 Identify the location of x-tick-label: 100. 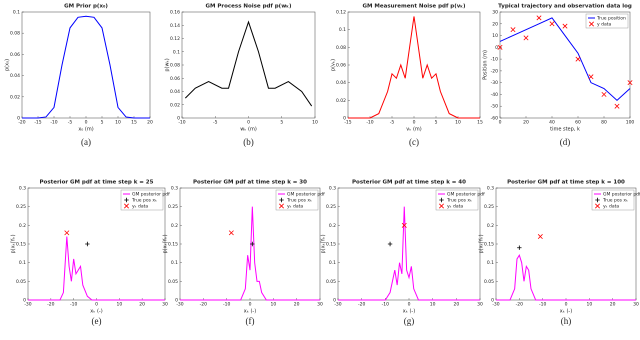
(630, 123).